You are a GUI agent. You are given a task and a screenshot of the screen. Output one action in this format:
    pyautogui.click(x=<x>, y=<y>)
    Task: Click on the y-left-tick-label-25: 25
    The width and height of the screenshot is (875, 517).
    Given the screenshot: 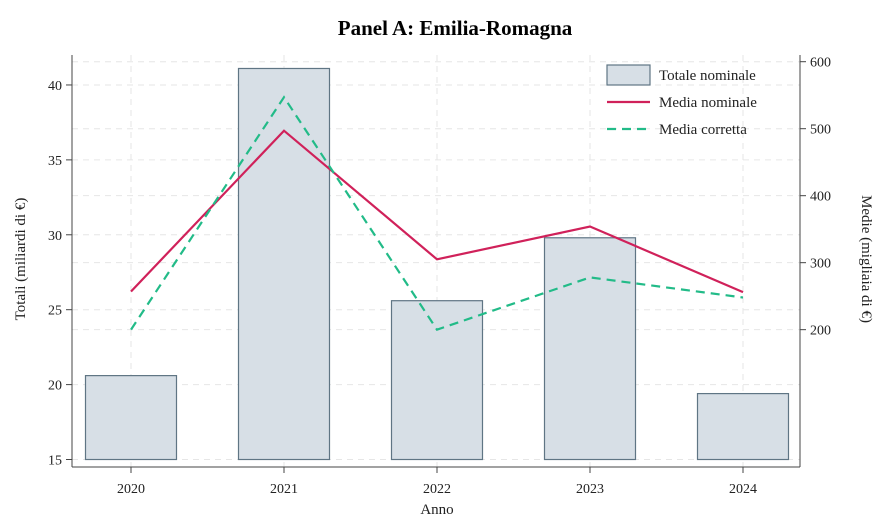 What is the action you would take?
    pyautogui.click(x=55, y=311)
    